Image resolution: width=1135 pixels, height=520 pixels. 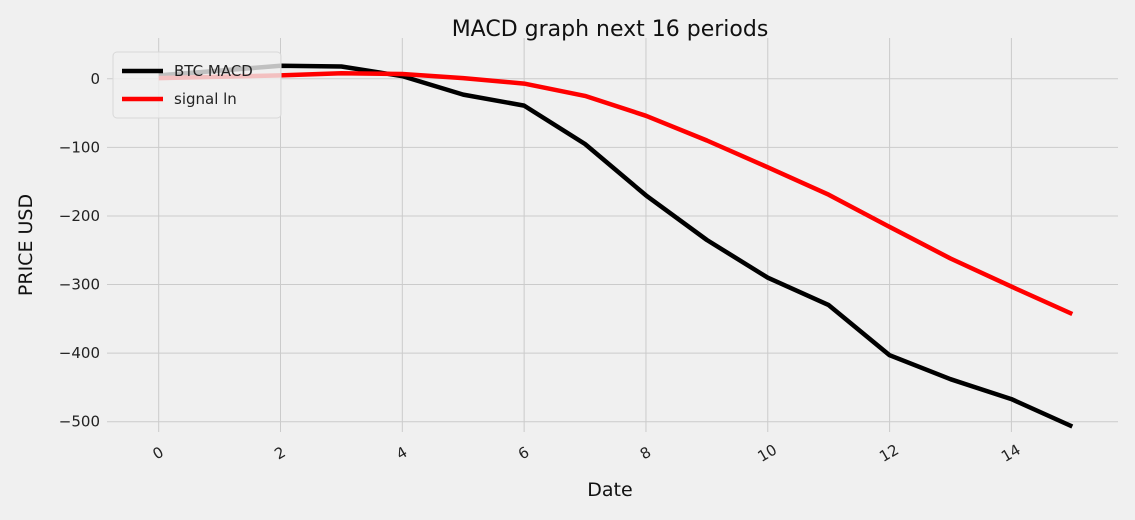 I want to click on y-tick-label: −100, so click(x=79, y=147).